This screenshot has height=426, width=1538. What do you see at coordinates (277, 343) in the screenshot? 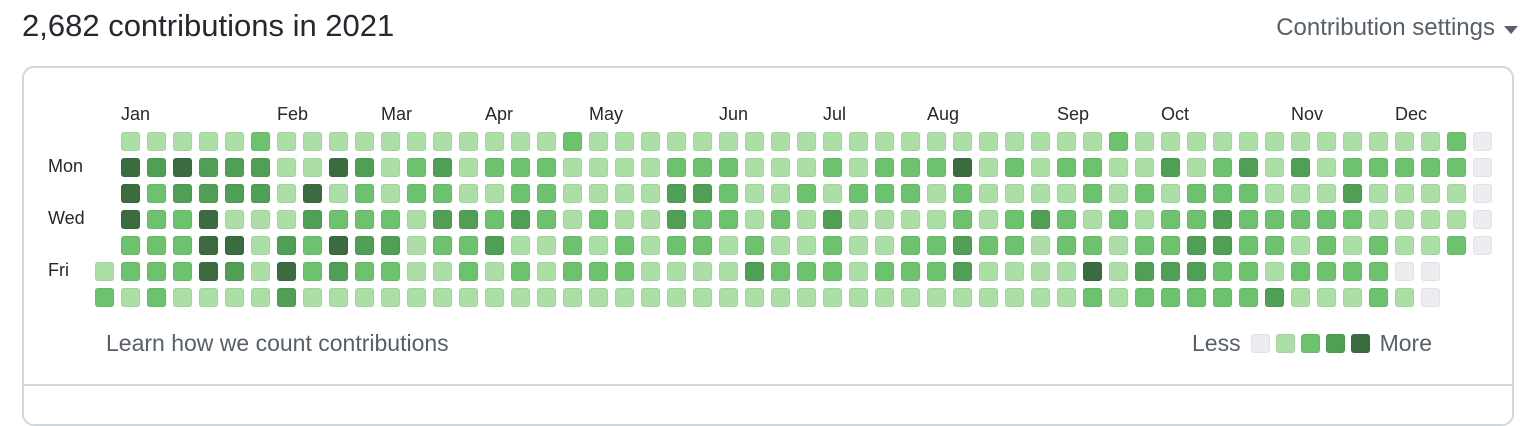
I see `learn-how-we-count-link: Learn how we count contributions` at bounding box center [277, 343].